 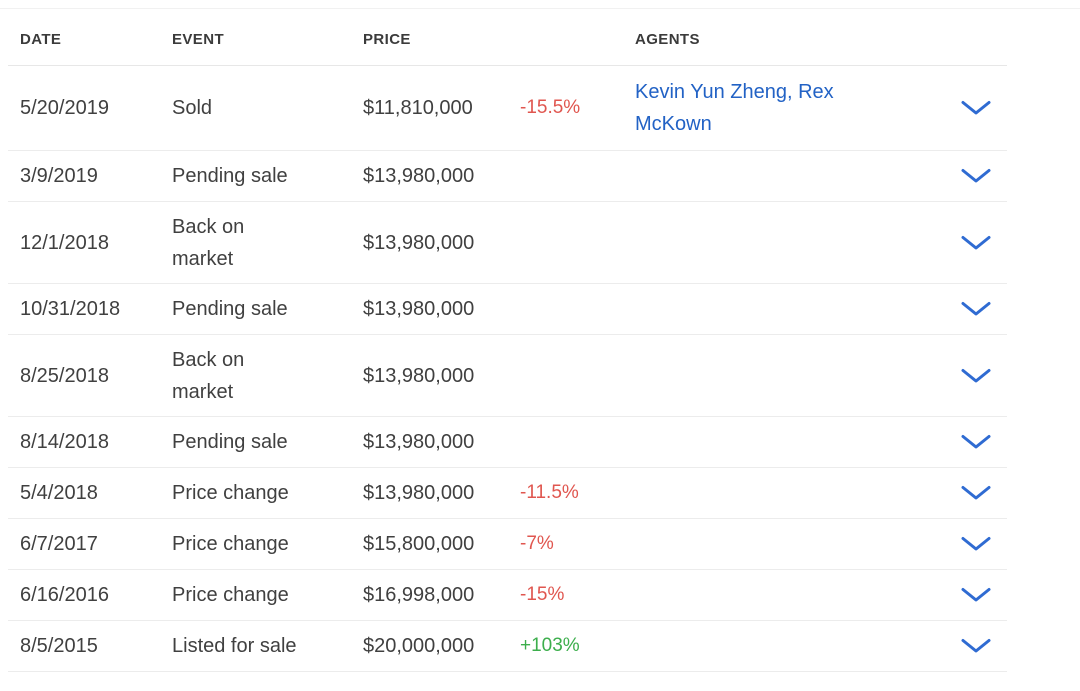 What do you see at coordinates (64, 595) in the screenshot?
I see `date-cell: 6/16/2016` at bounding box center [64, 595].